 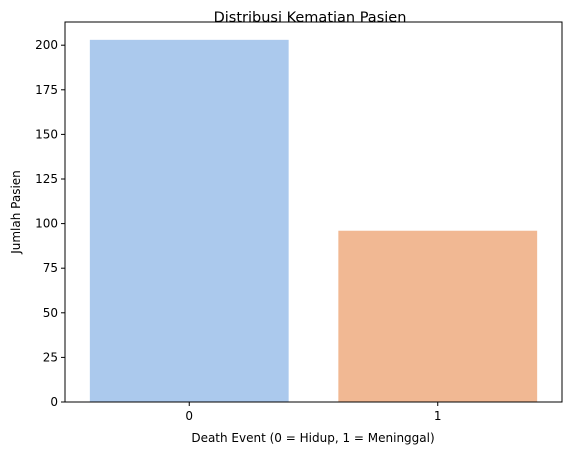 I want to click on y-tick-label: 100, so click(x=46, y=224).